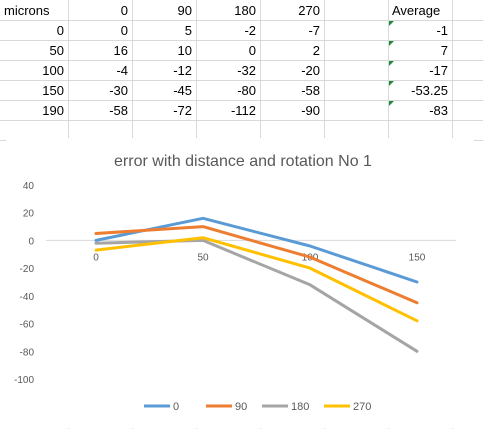 The width and height of the screenshot is (483, 429). I want to click on cell-microns: 0, so click(60, 30).